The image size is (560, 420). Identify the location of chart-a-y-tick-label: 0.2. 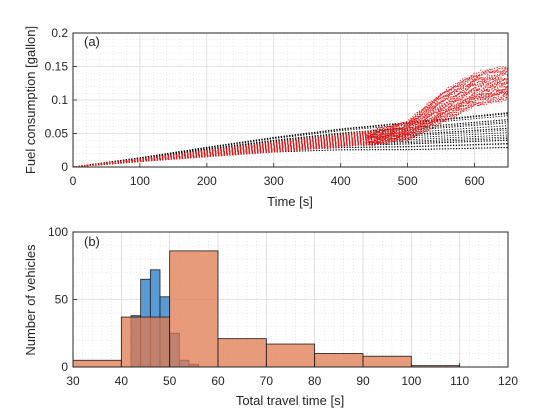
(59, 33).